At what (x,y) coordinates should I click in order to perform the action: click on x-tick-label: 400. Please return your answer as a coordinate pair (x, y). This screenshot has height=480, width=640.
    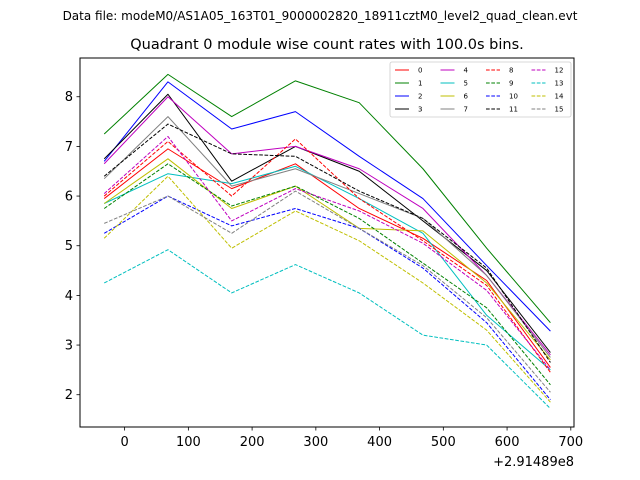
    Looking at the image, I should click on (379, 442).